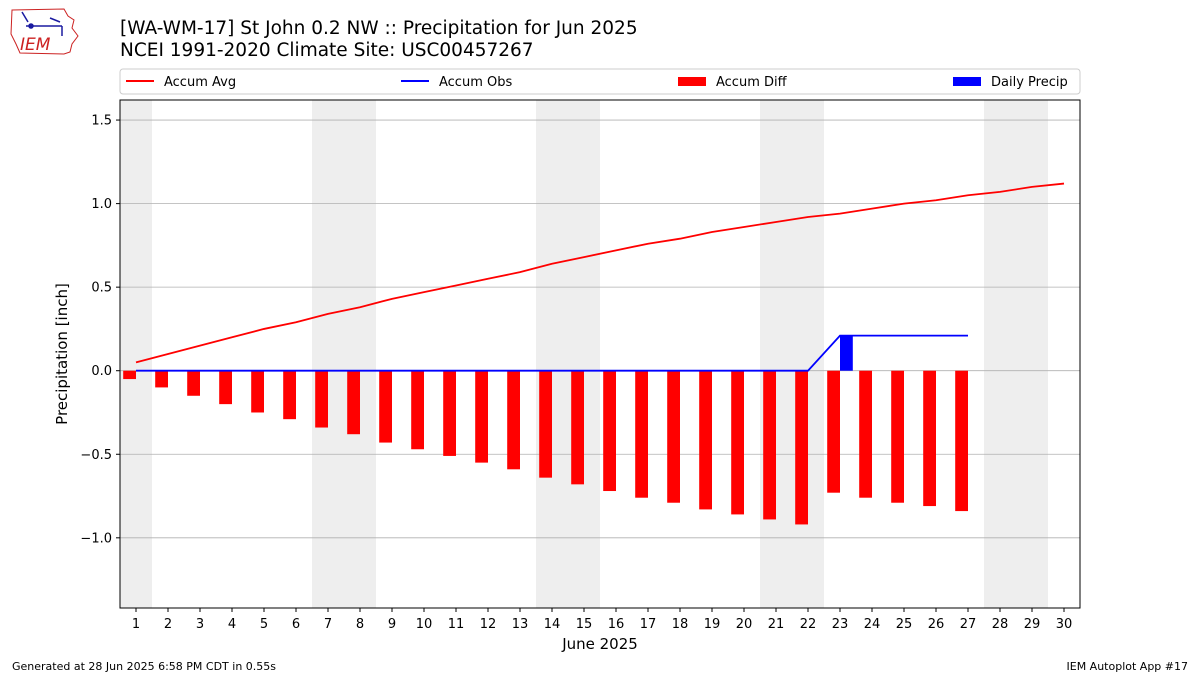  What do you see at coordinates (101, 121) in the screenshot?
I see `y-tick-label: 1.5` at bounding box center [101, 121].